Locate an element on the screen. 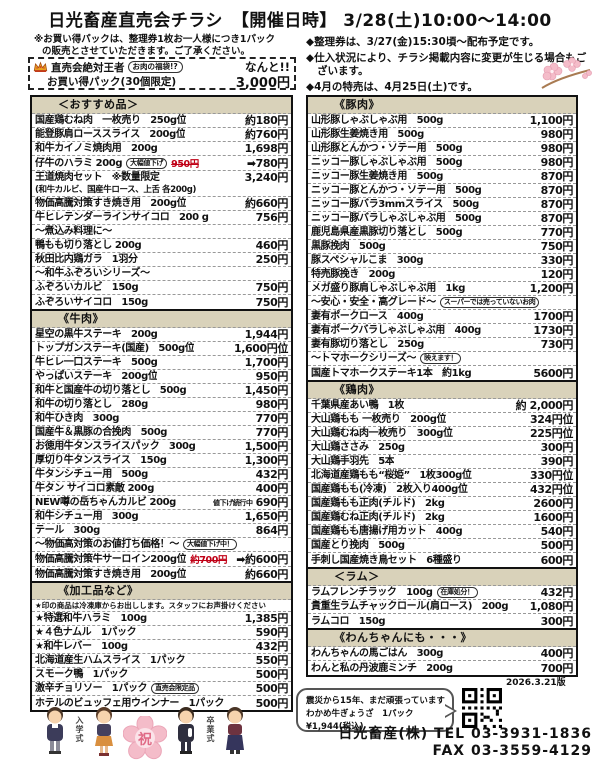 The width and height of the screenshot is (600, 762). fukubukuro-bubble: お肉の福袋!? is located at coordinates (155, 67).